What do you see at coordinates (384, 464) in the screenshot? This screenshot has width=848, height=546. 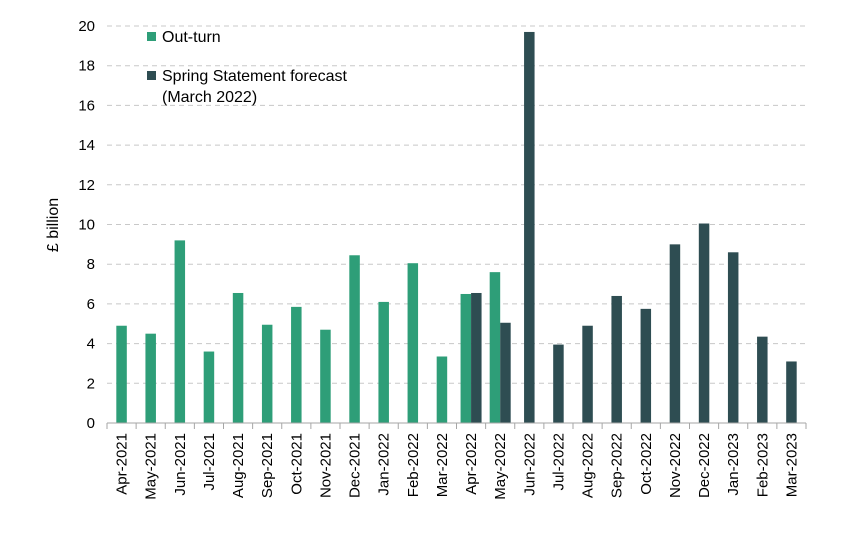 I see `x-tick-label: Jan-2022` at bounding box center [384, 464].